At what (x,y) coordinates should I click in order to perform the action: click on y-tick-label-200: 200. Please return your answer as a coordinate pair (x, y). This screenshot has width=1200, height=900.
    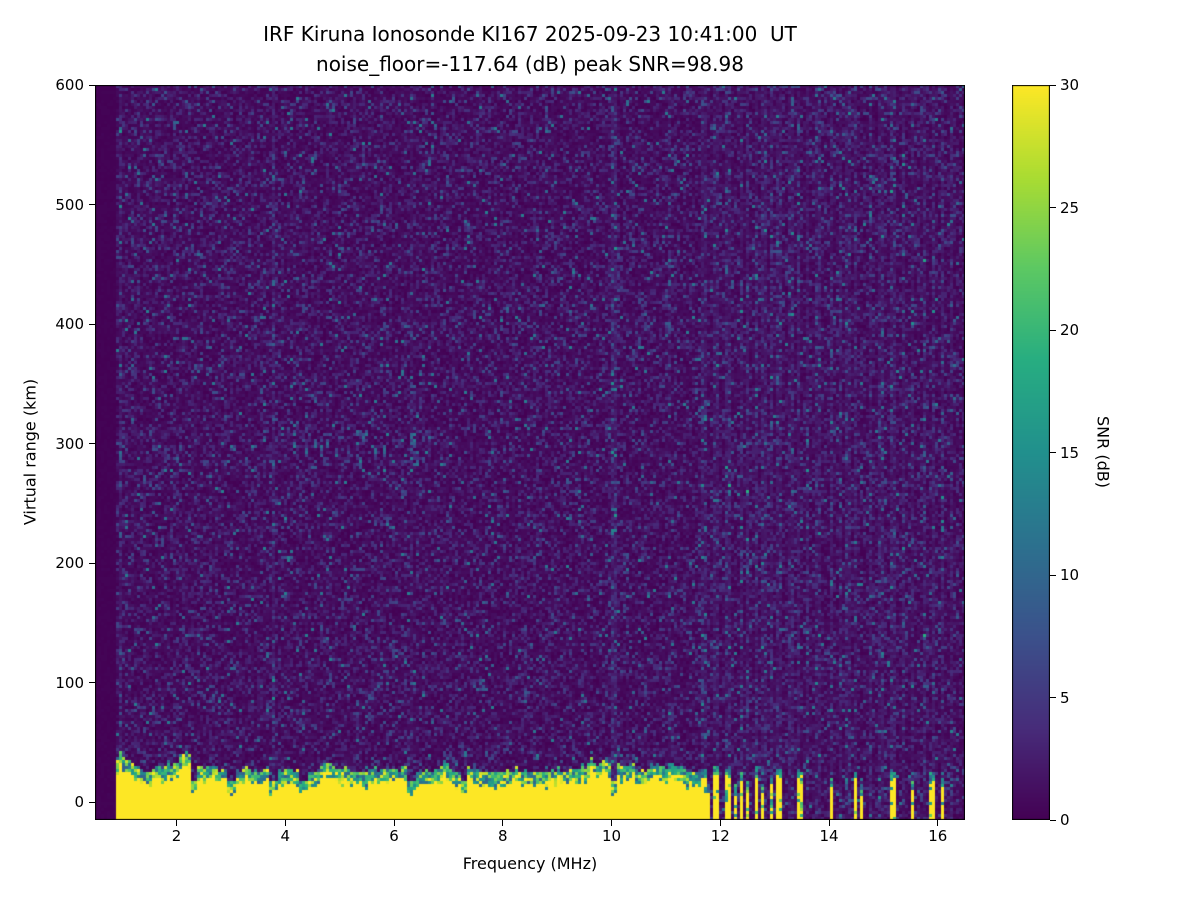
    Looking at the image, I should click on (69, 563).